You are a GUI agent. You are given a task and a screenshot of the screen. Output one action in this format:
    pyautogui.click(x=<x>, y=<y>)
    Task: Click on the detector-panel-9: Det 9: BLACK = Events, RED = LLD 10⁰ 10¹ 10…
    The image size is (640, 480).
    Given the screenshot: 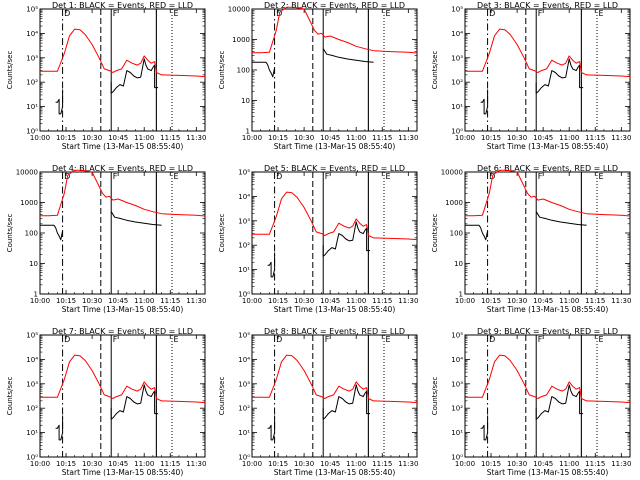 What is the action you would take?
    pyautogui.click(x=531, y=402)
    